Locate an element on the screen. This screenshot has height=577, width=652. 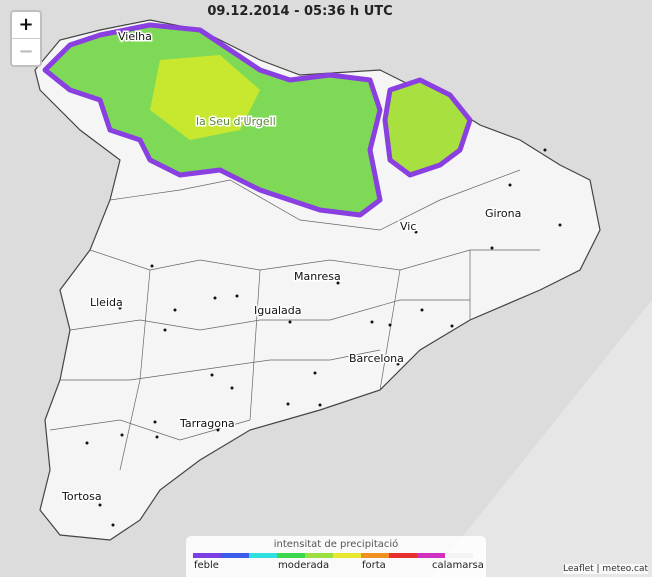
zoom-in: + is located at coordinates (26, 24).